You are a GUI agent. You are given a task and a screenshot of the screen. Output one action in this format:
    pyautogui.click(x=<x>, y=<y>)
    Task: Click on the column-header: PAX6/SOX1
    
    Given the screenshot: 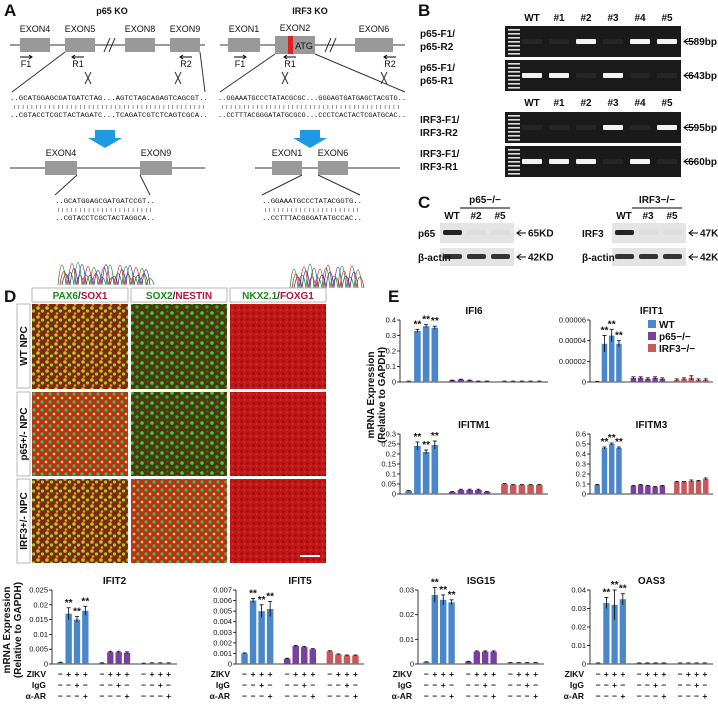 What is the action you would take?
    pyautogui.click(x=80, y=296)
    